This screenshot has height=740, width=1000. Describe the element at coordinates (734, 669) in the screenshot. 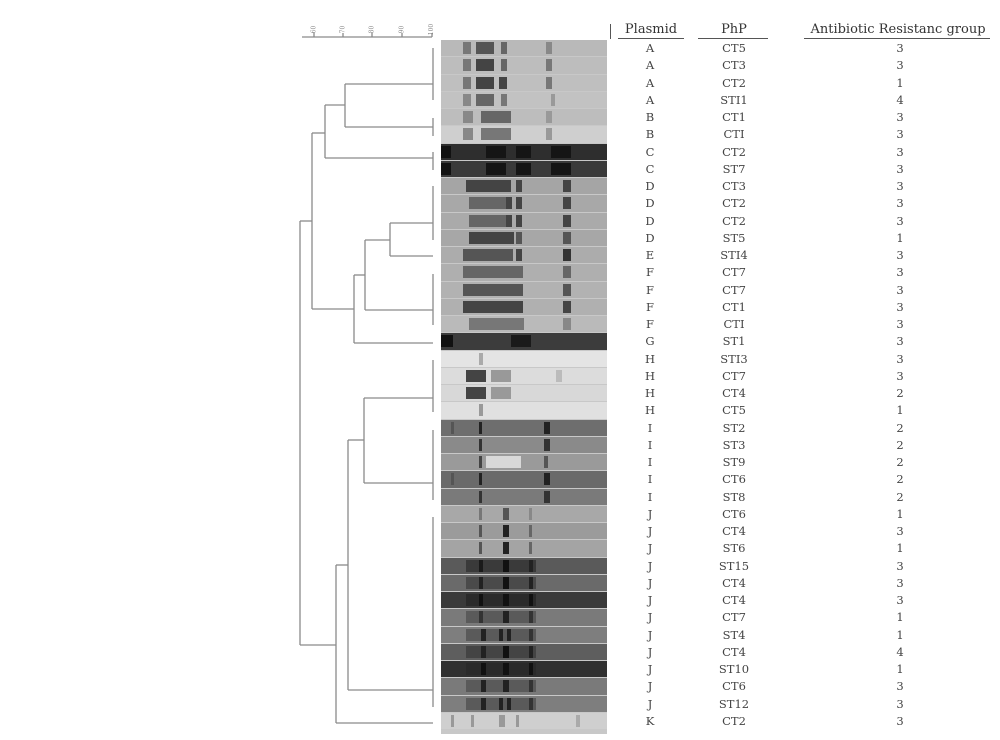

I see `php-cell: ST10` at that location.